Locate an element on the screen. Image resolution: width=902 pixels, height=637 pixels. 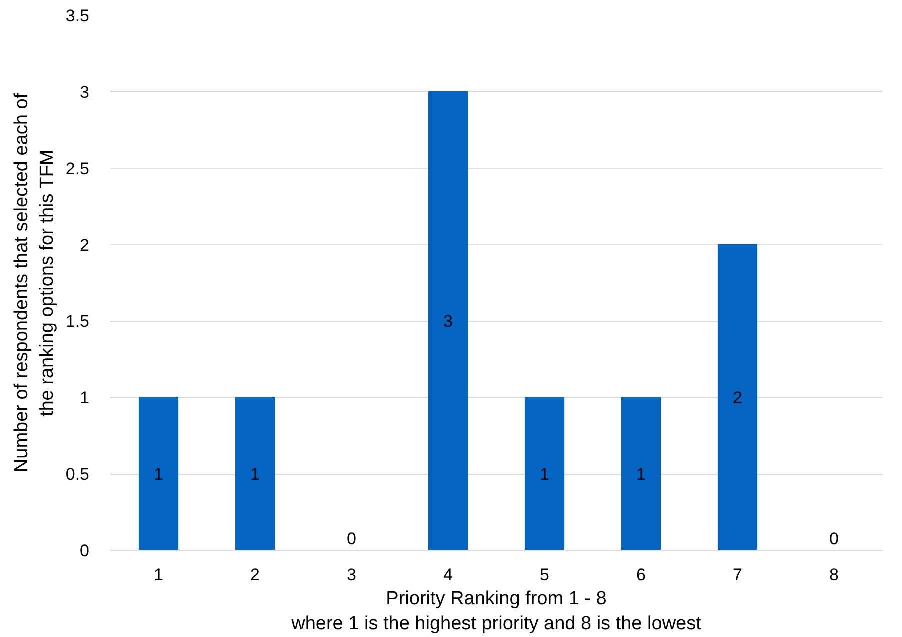
y-tick-label: 2.5 is located at coordinates (78, 168).